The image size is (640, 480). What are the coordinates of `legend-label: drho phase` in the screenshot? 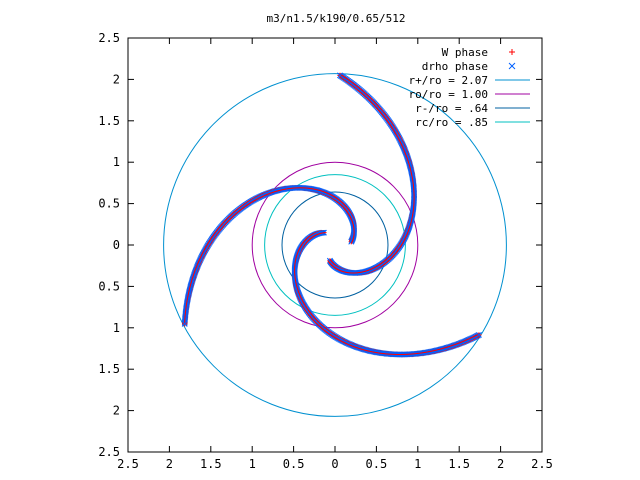 It's located at (455, 66).